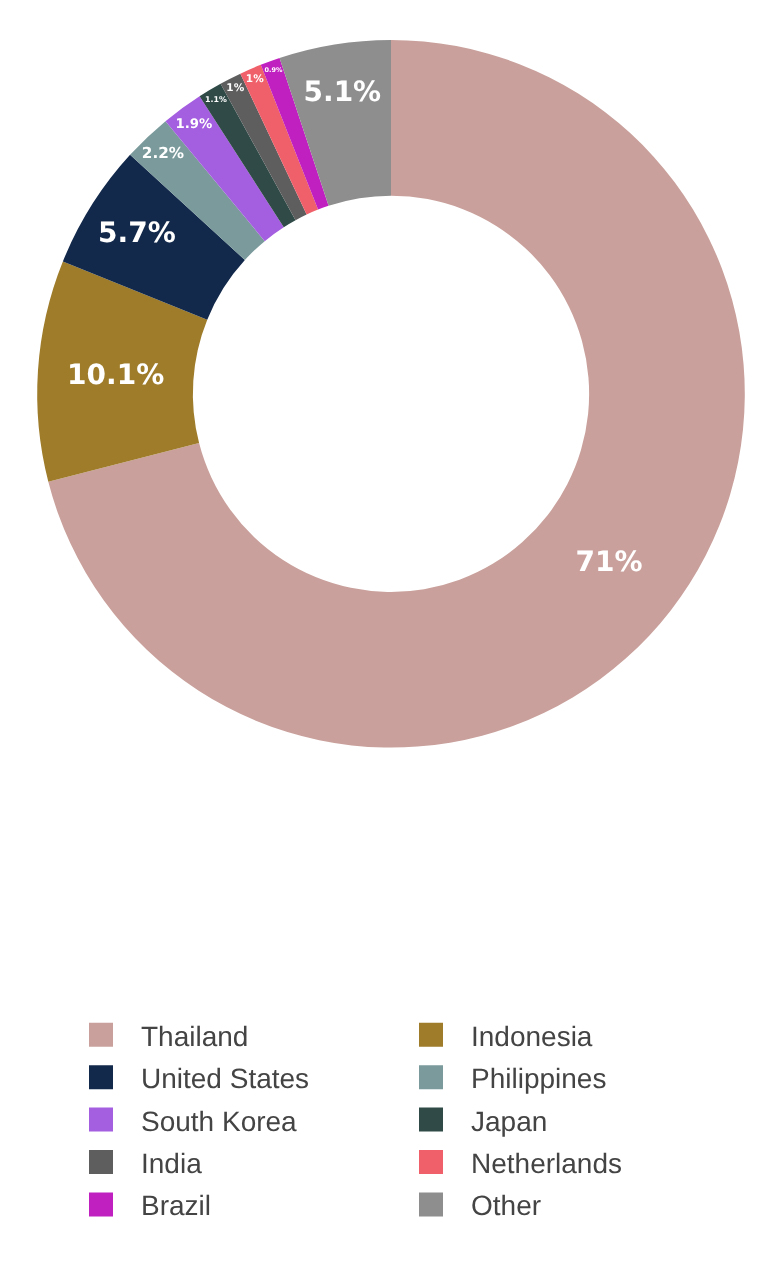 This screenshot has height=1280, width=782. What do you see at coordinates (546, 1162) in the screenshot?
I see `legend-label: Netherlands` at bounding box center [546, 1162].